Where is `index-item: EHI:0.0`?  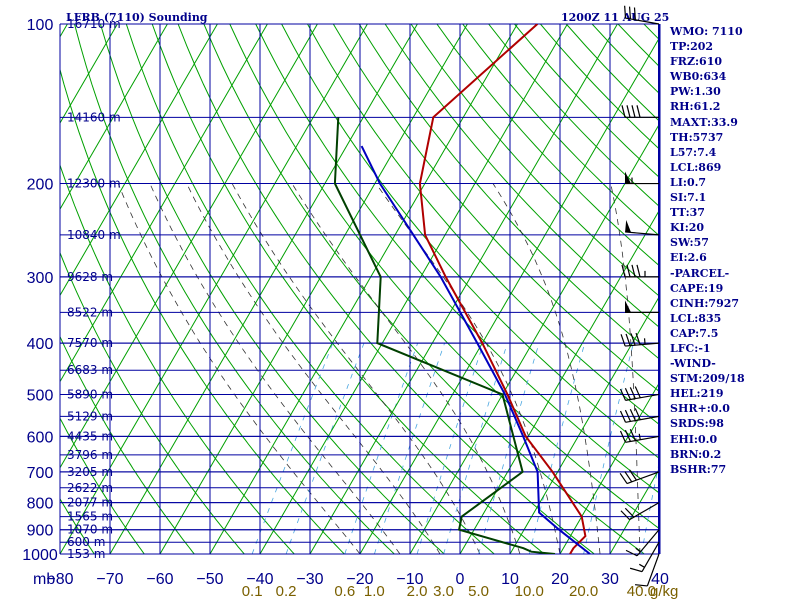
index-item: EHI:0.0 is located at coordinates (694, 439).